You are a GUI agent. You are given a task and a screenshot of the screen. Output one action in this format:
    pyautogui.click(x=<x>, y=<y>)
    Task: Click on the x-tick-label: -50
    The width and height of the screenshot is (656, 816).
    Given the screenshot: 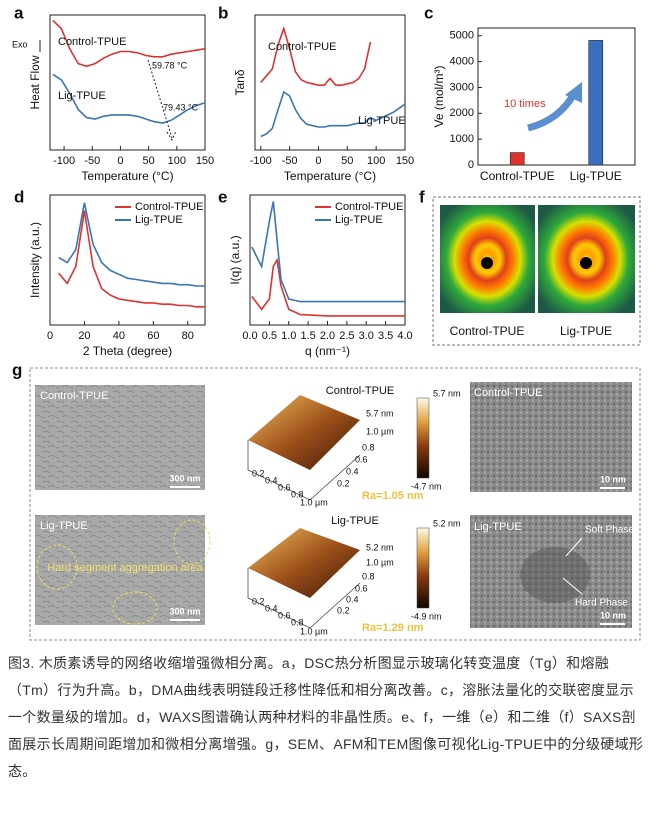 What is the action you would take?
    pyautogui.click(x=92, y=161)
    